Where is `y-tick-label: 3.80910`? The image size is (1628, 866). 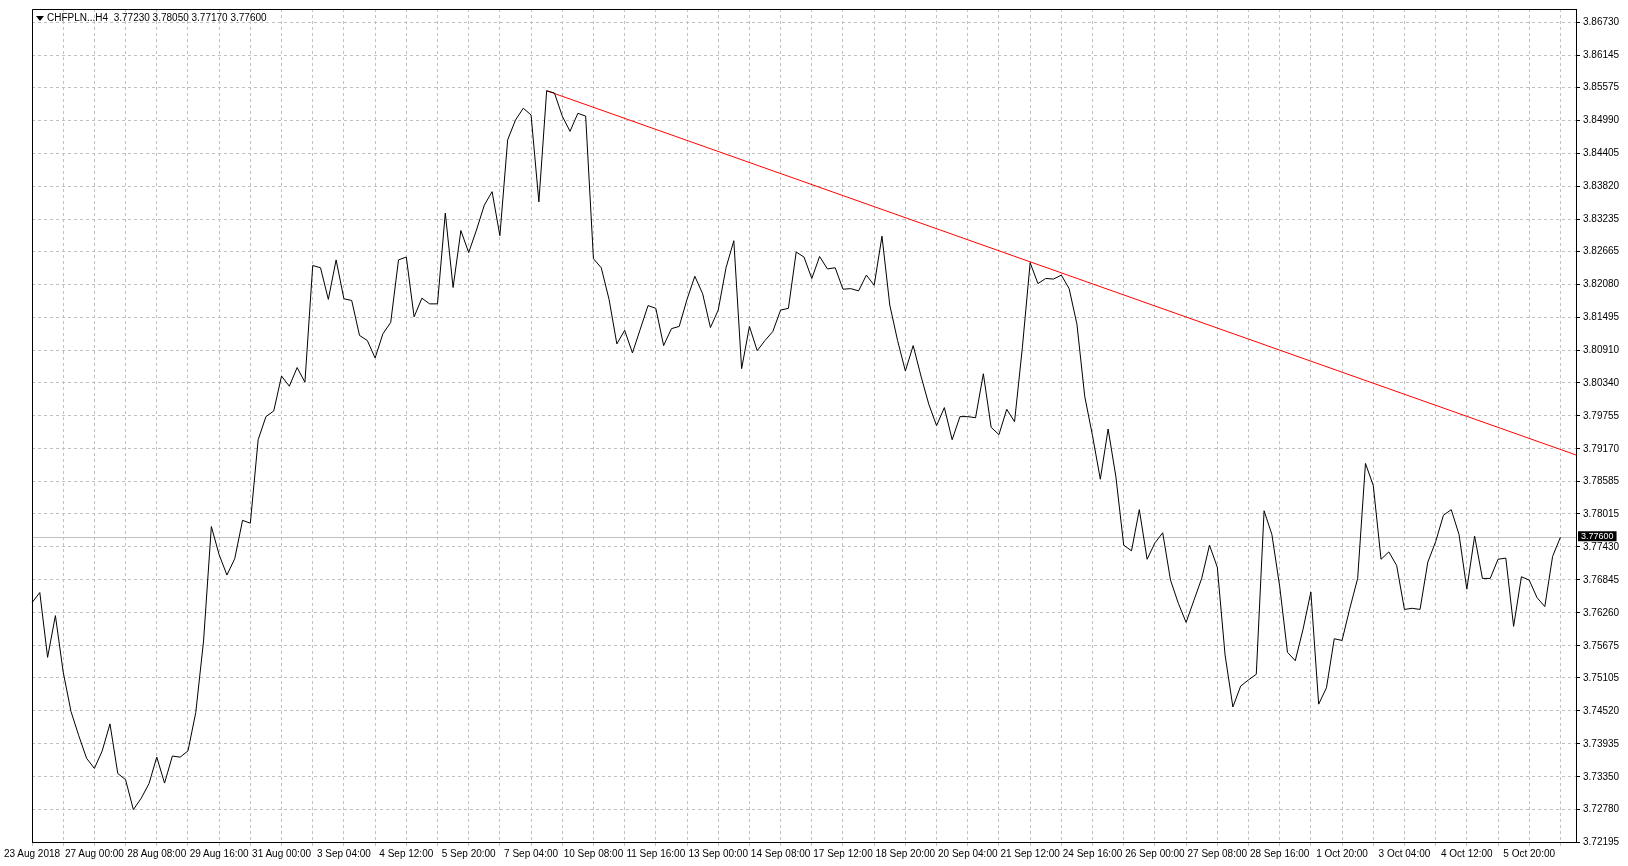 y-tick-label: 3.80910 is located at coordinates (1601, 350).